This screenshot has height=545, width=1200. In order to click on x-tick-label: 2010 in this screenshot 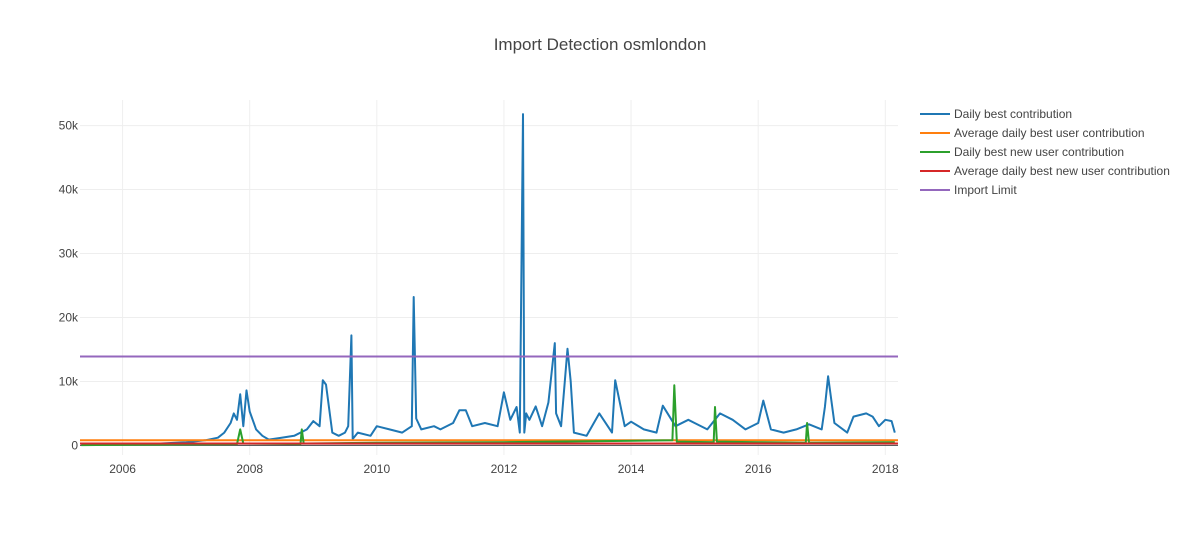, I will do `click(376, 469)`.